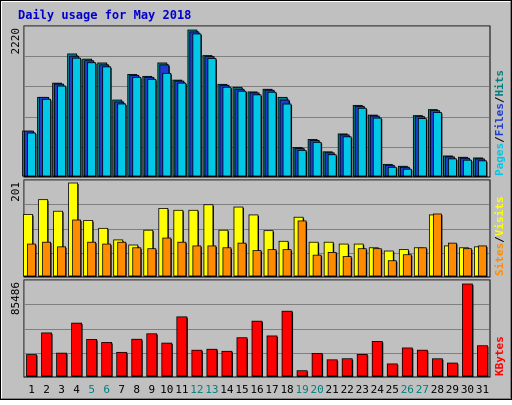 This screenshot has width=512, height=405. I want to click on hits-legend: Pages/Files/Hits, so click(499, 123).